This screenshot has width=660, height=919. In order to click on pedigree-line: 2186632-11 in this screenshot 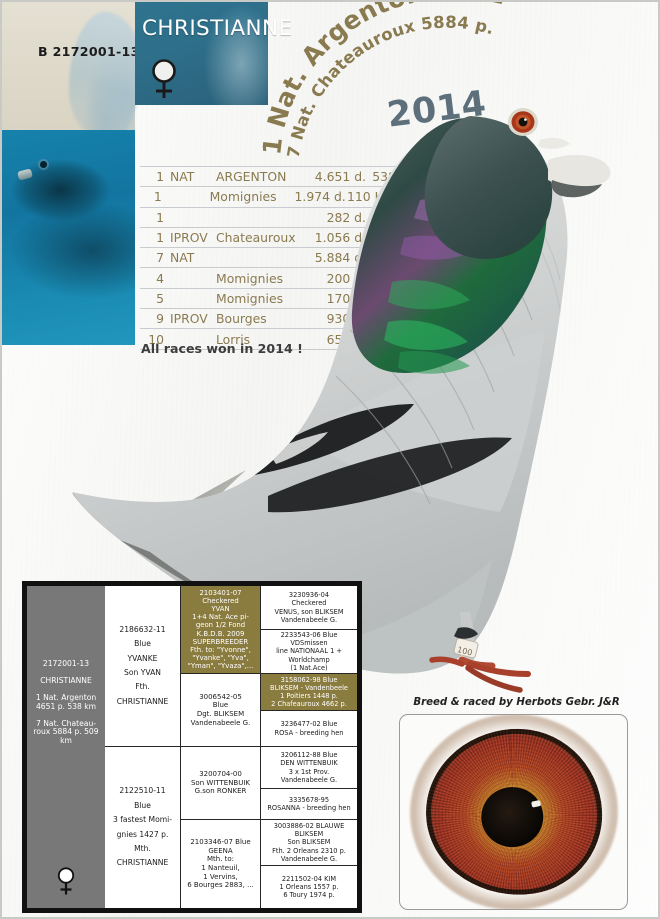, I will do `click(142, 629)`.